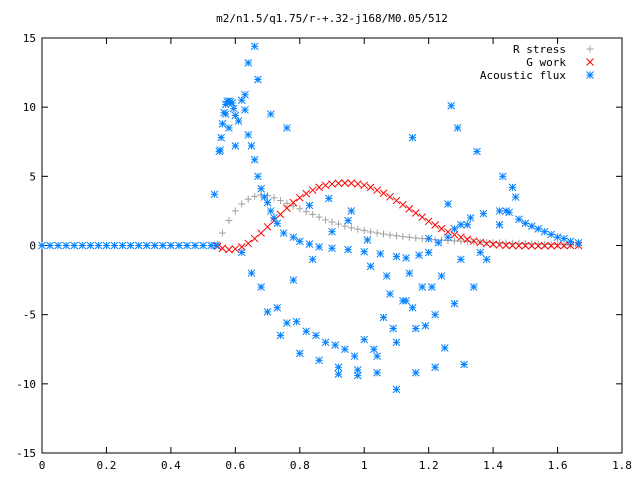 This screenshot has height=480, width=640. Describe the element at coordinates (29, 107) in the screenshot. I see `y-tick-label: 10` at that location.